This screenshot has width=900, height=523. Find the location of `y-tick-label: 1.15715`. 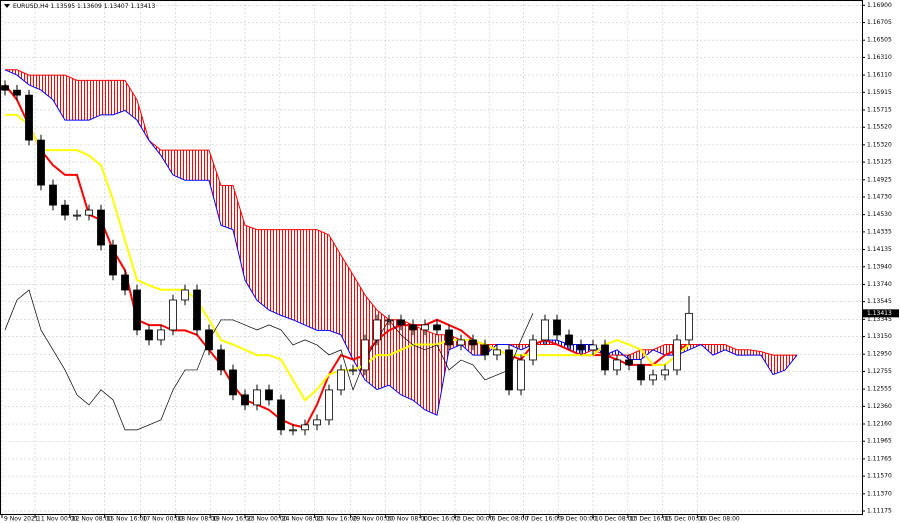

y-tick-label: 1.15715 is located at coordinates (879, 109).